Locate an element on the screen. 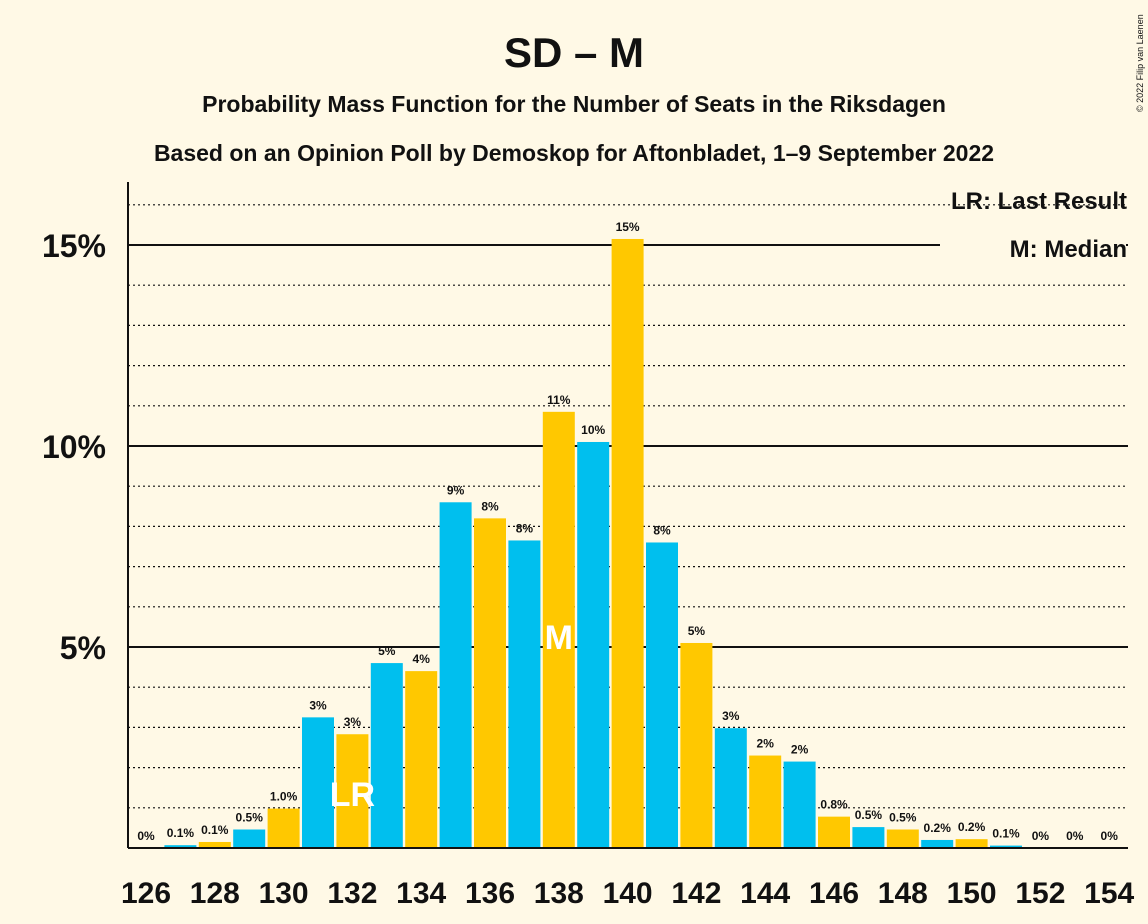 This screenshot has width=1148, height=924. bar-markers: LR M is located at coordinates (451, 716).